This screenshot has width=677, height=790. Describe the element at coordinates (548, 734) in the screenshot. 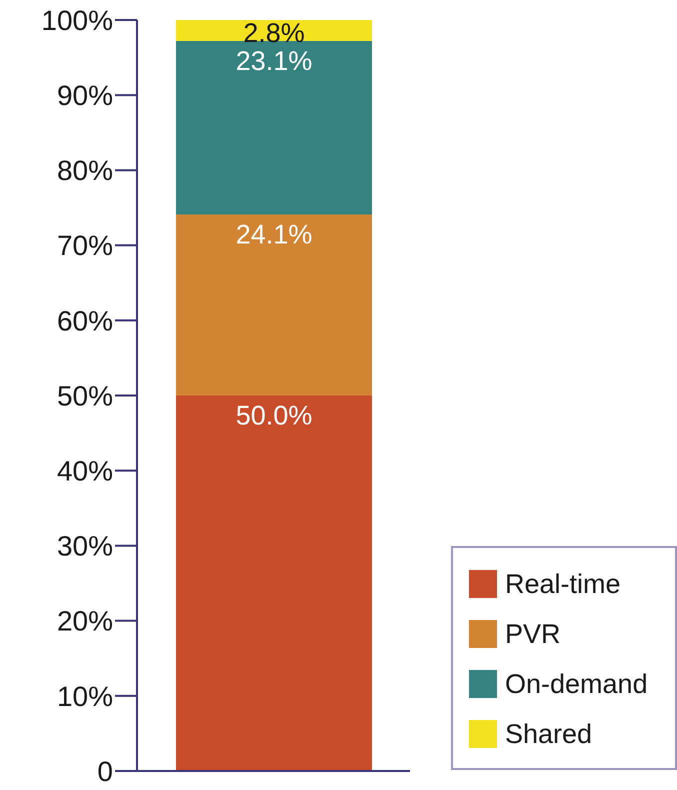

I see `legend-label: Shared` at that location.